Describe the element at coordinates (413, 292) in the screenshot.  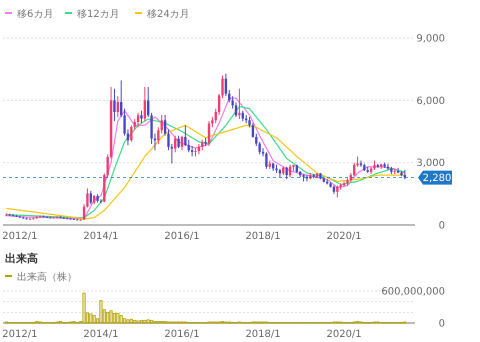
I see `y-tick-label: 600,000,000` at that location.